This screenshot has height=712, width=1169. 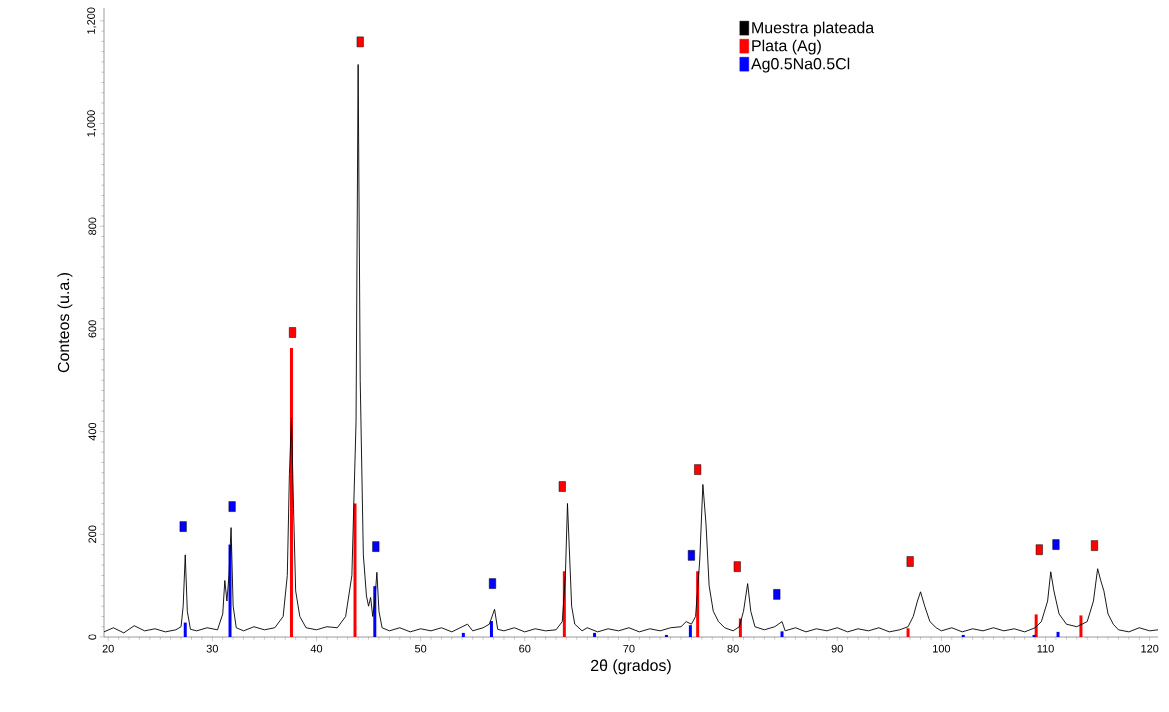 What do you see at coordinates (1045, 648) in the screenshot?
I see `x-tick-label: 110` at bounding box center [1045, 648].